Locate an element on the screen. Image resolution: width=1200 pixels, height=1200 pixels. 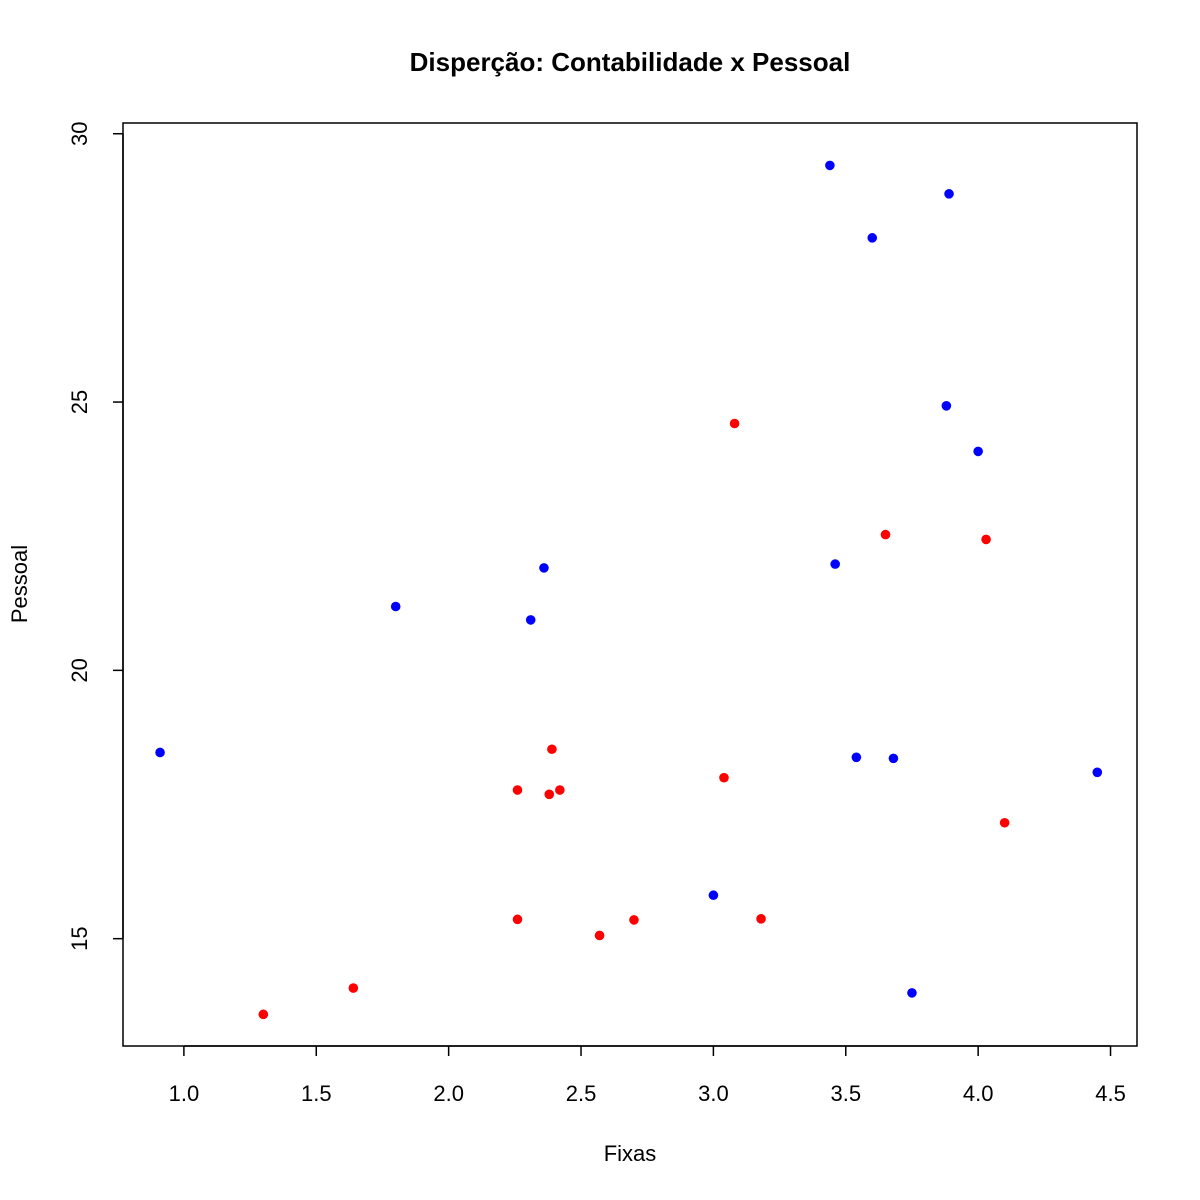
x-tick-label: 2.5 is located at coordinates (581, 1093).